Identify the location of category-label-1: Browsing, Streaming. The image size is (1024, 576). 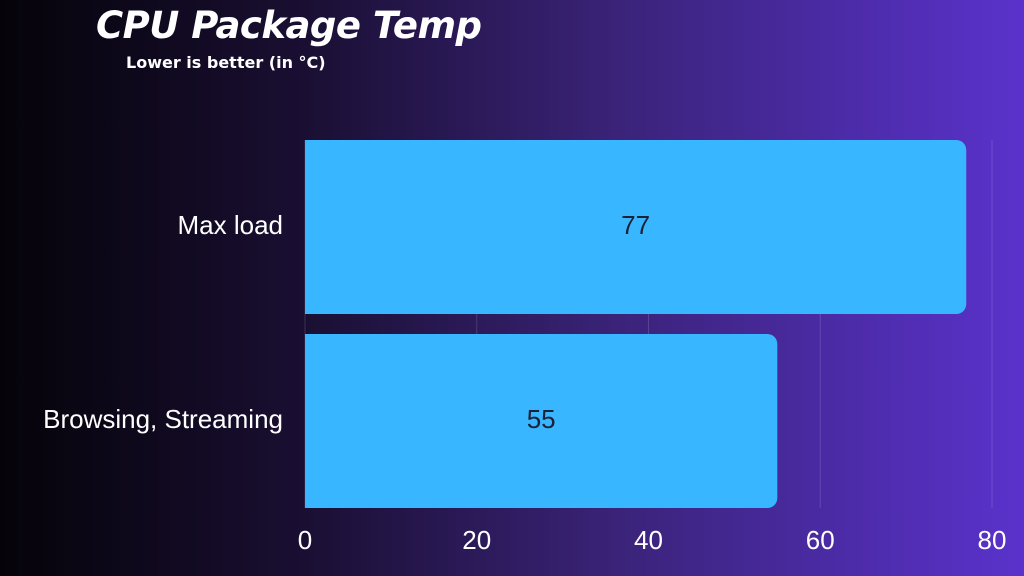
(163, 419).